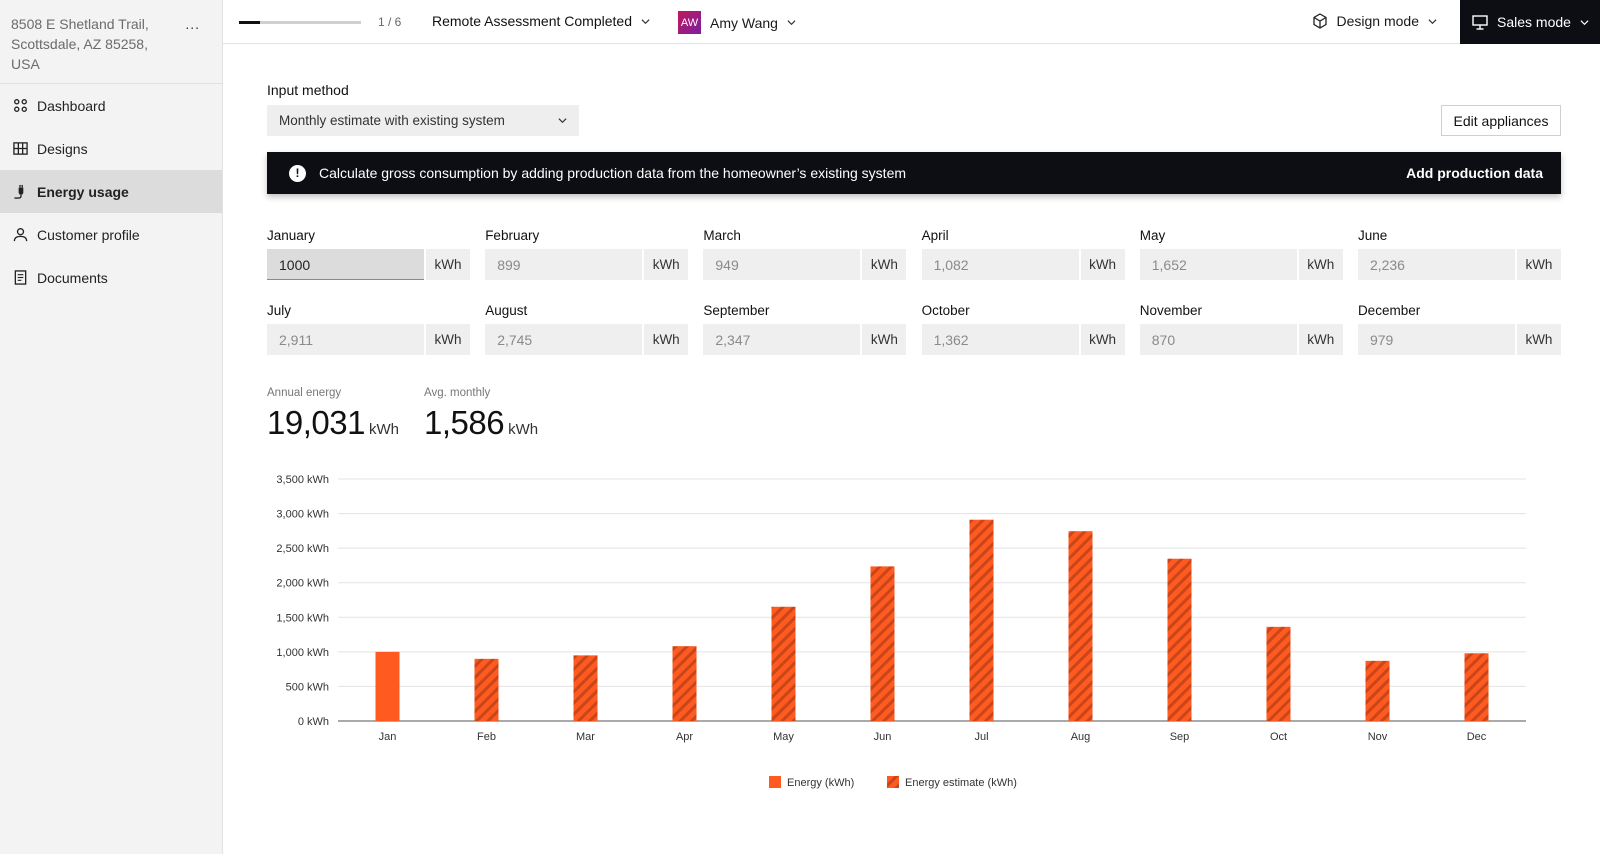 This screenshot has width=1600, height=854. Describe the element at coordinates (1000, 264) in the screenshot. I see `month-usage-input: 1,082` at that location.